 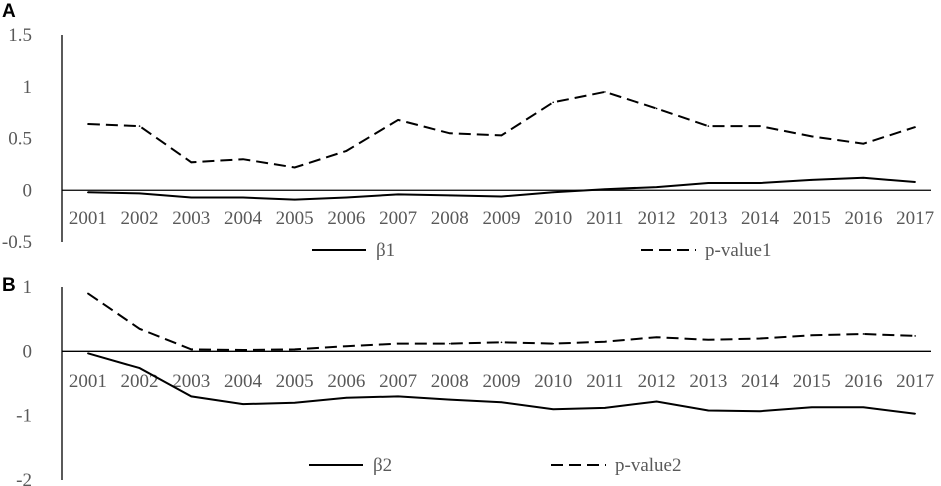 I want to click on x-tick-label: 2017, so click(x=915, y=218).